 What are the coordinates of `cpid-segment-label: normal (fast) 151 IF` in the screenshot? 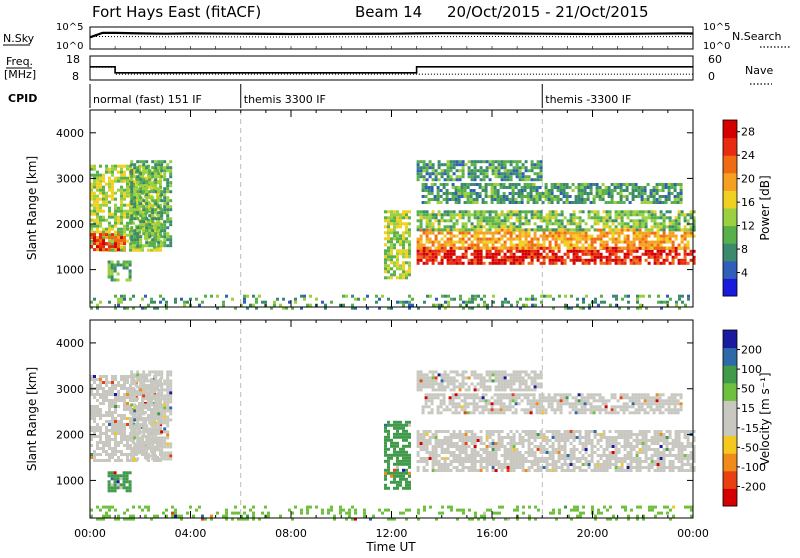 It's located at (147, 99).